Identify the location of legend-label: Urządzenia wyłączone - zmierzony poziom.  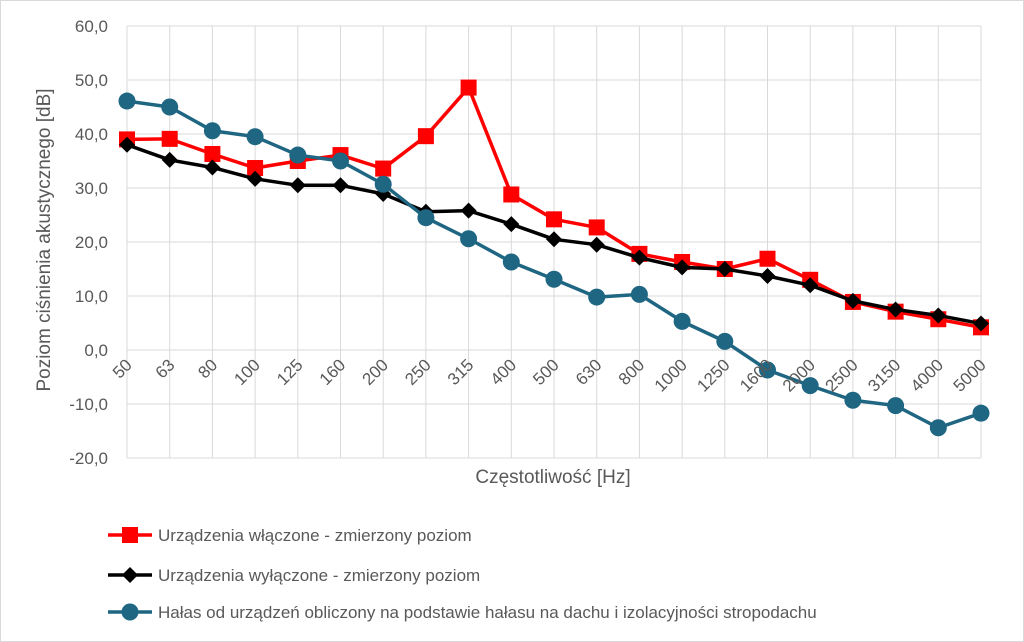
(319, 575).